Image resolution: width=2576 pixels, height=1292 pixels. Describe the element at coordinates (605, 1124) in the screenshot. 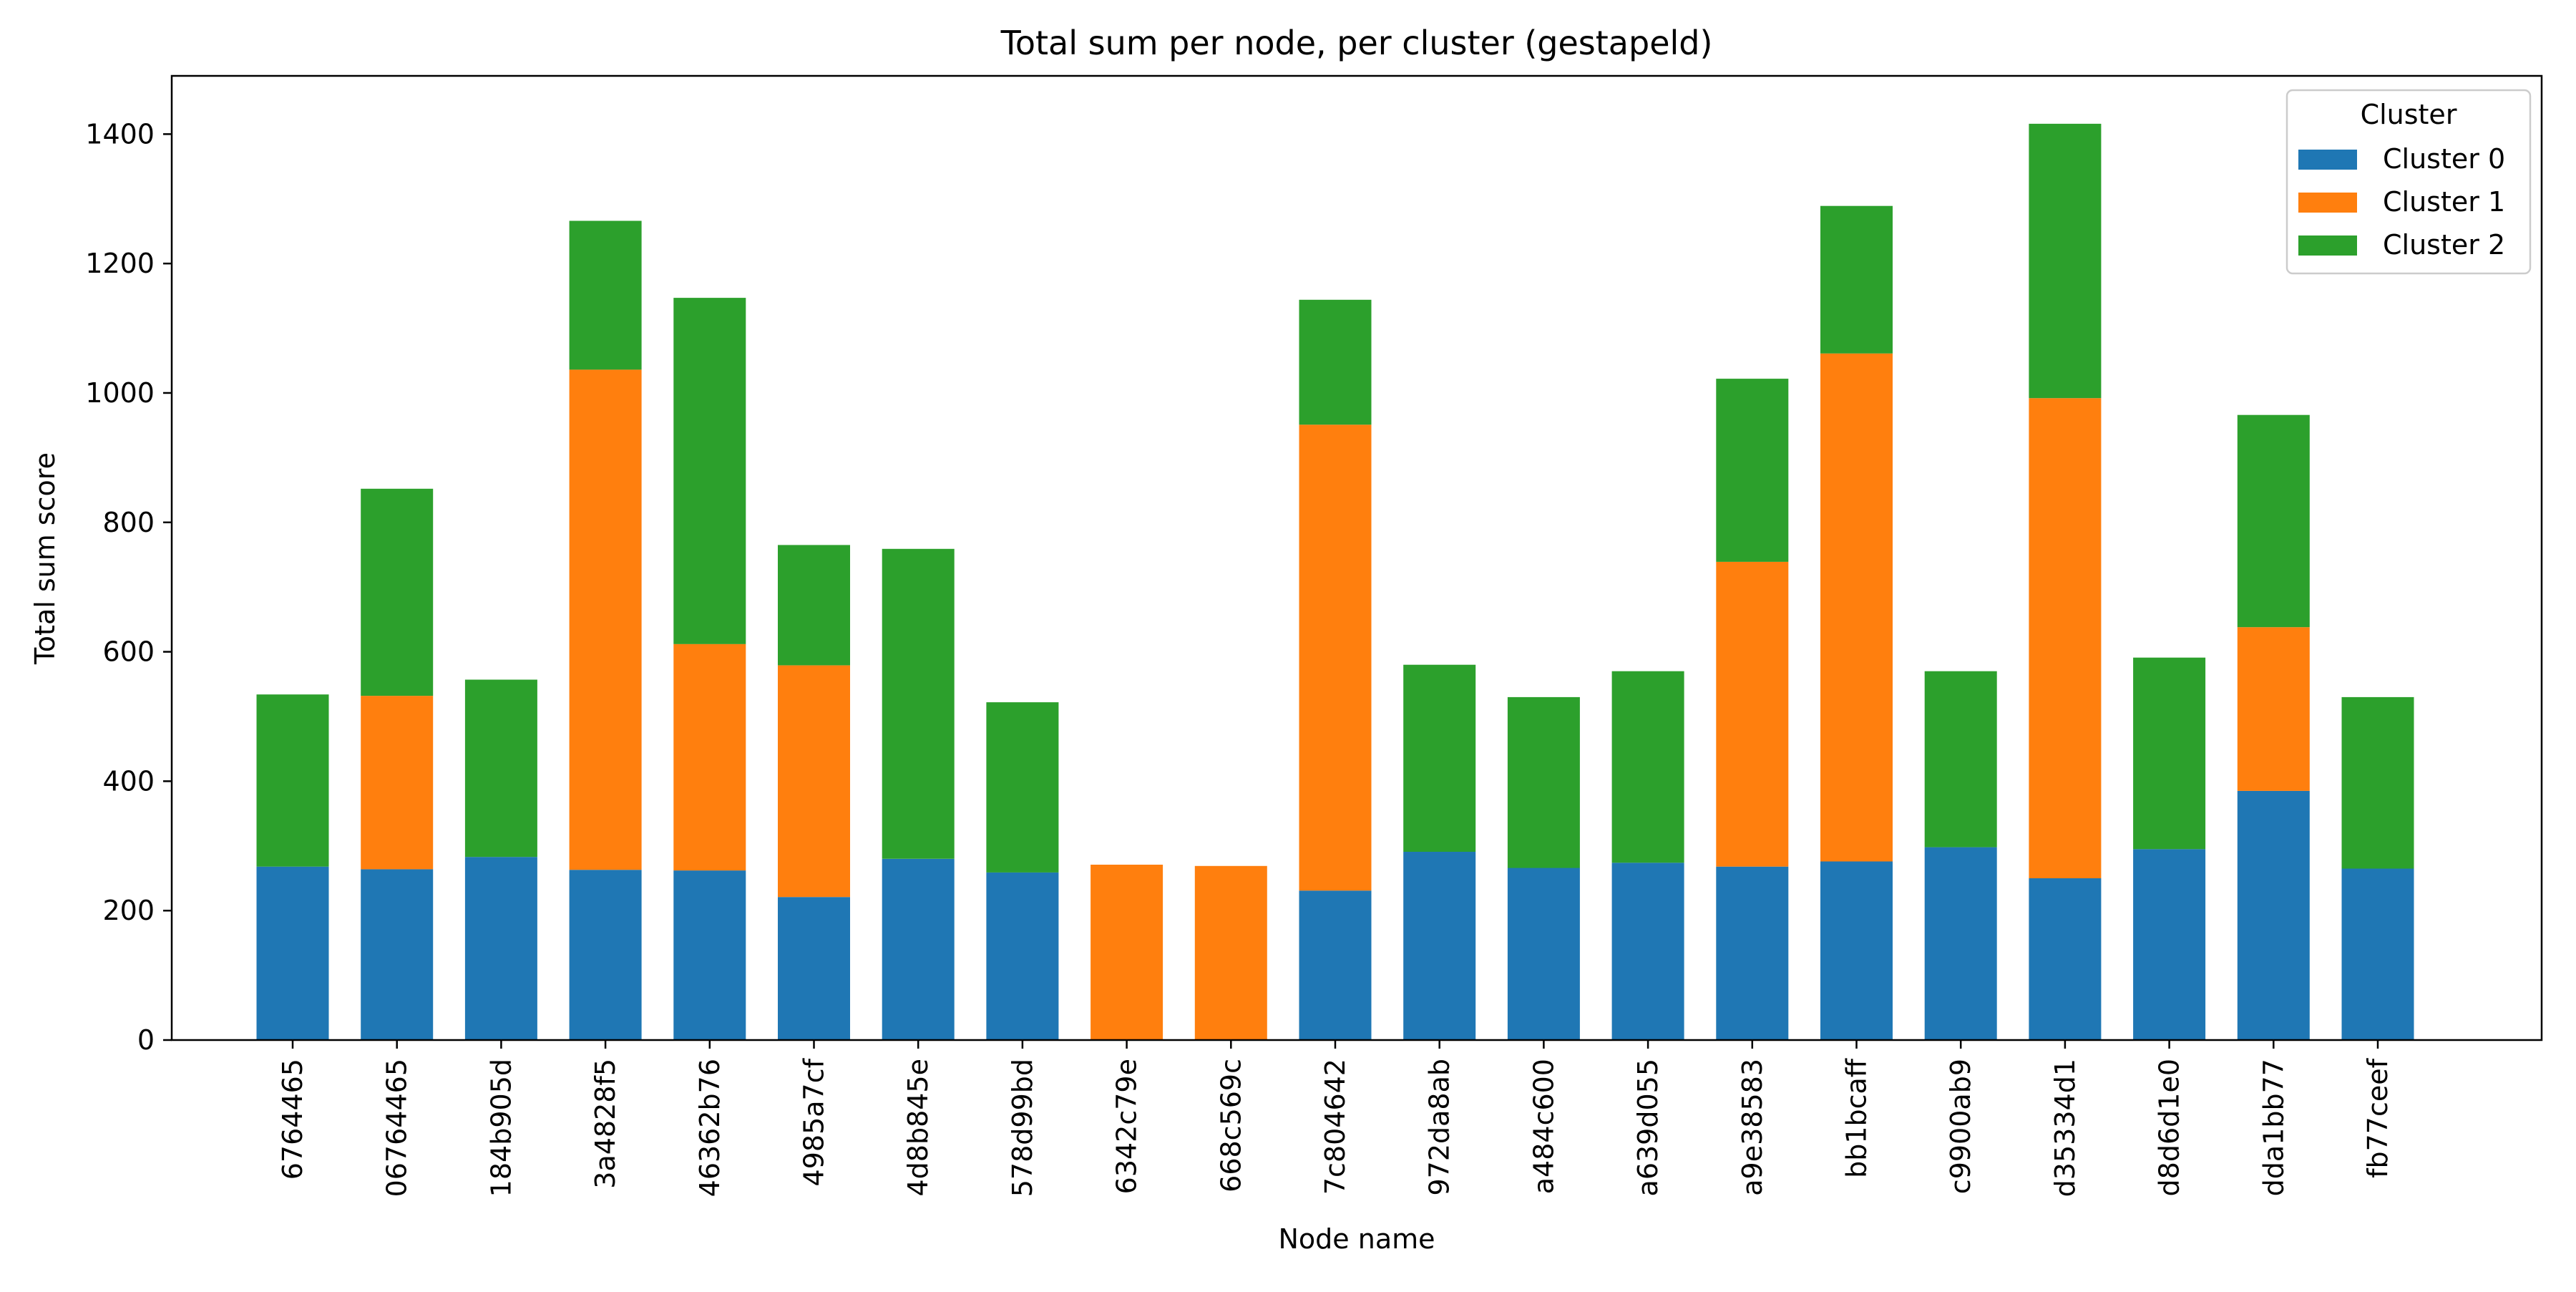

I see `x-tick-label: 3a4828f5` at that location.